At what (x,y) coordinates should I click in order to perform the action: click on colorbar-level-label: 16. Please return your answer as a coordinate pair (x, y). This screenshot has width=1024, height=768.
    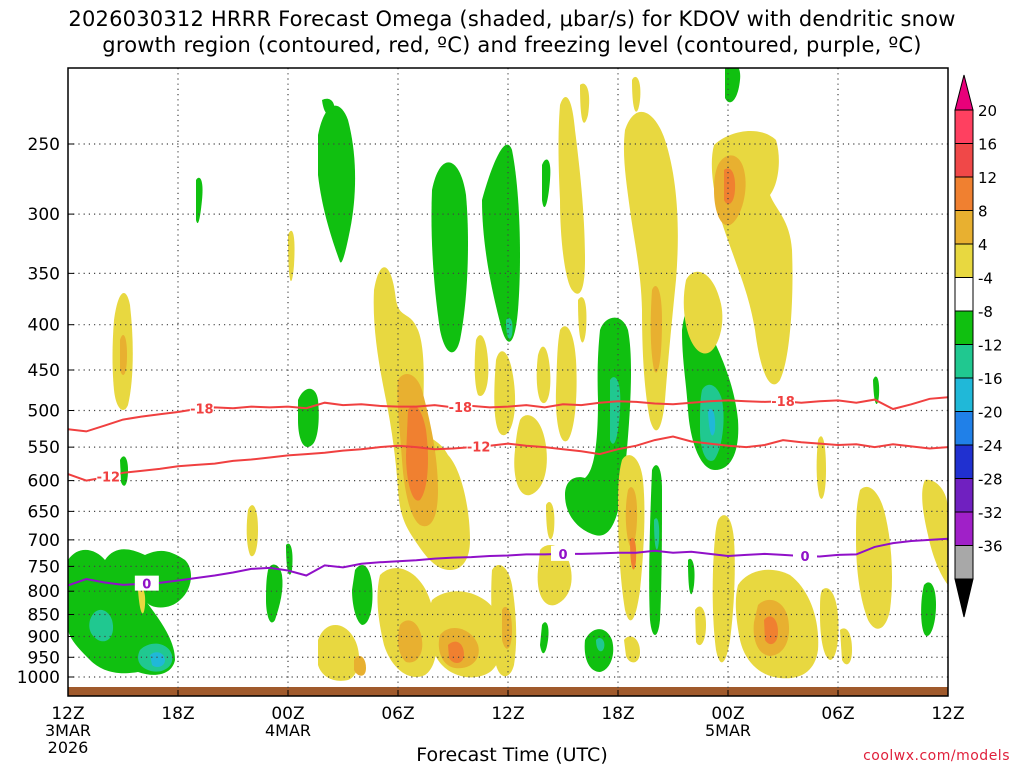
    Looking at the image, I should click on (987, 145).